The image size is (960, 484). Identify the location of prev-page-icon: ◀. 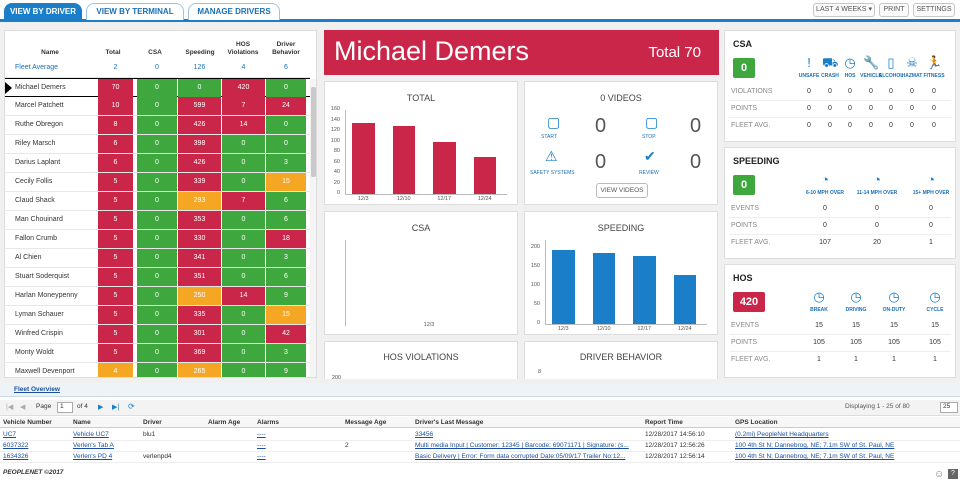
(23, 407).